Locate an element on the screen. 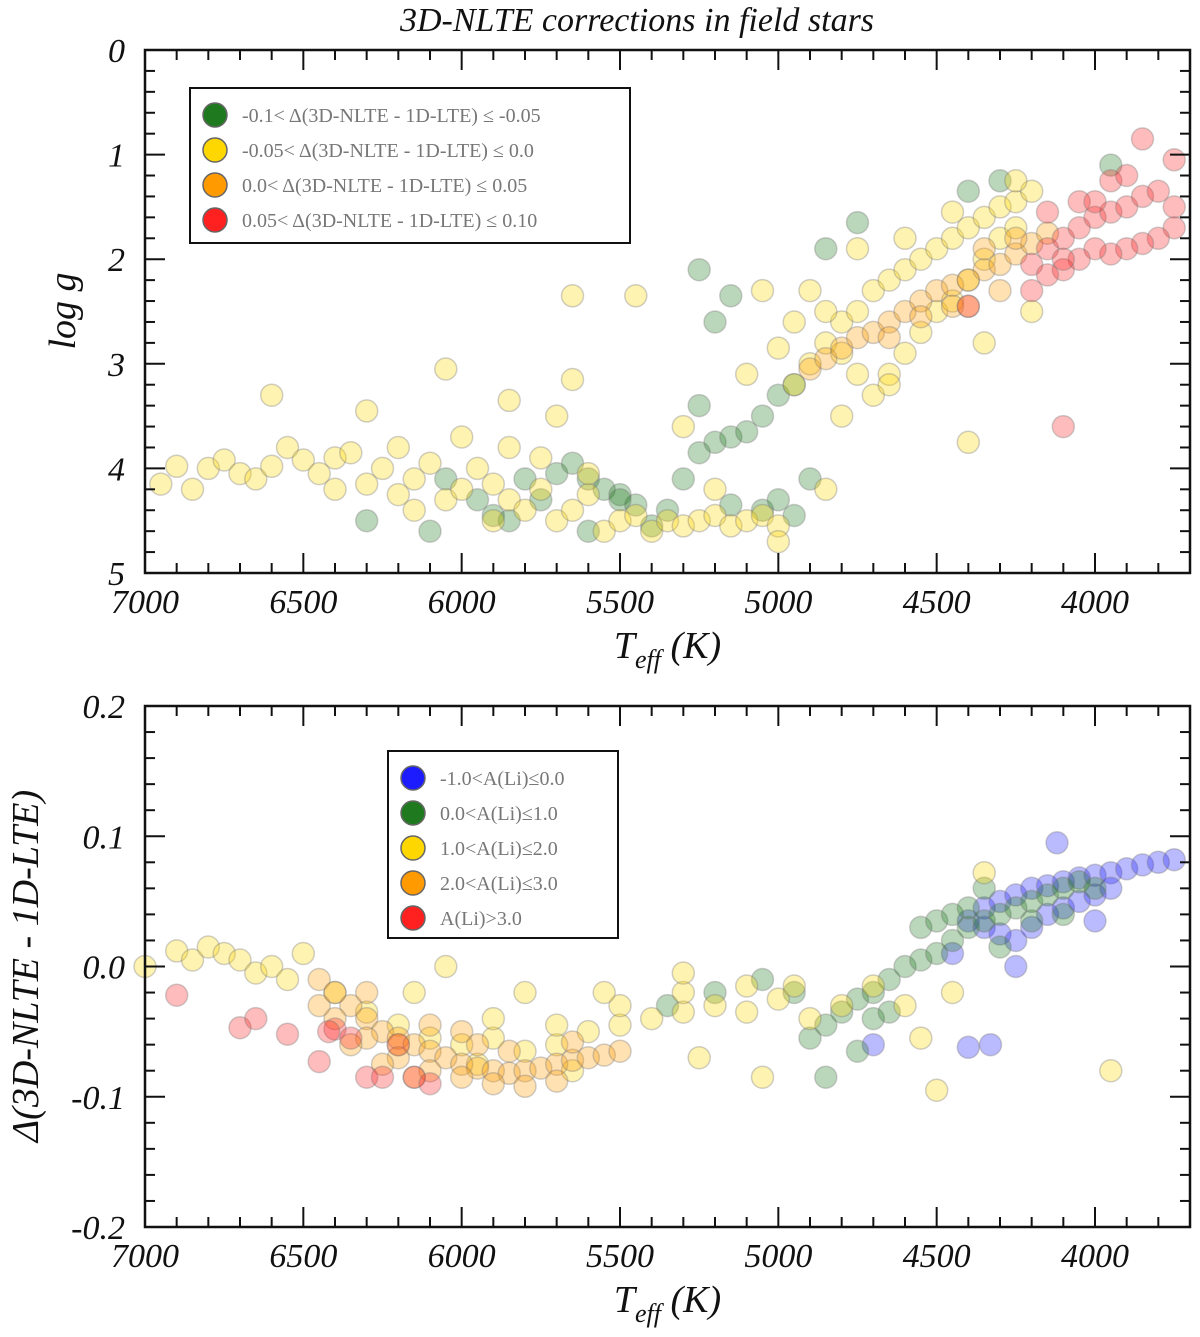  x-tick-label: 4000 is located at coordinates (1095, 602).